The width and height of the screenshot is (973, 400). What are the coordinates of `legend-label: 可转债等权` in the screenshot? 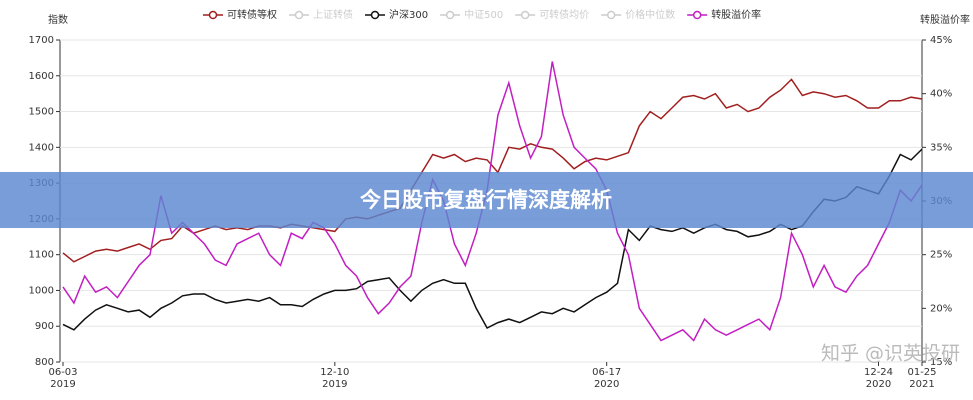 It's located at (252, 14).